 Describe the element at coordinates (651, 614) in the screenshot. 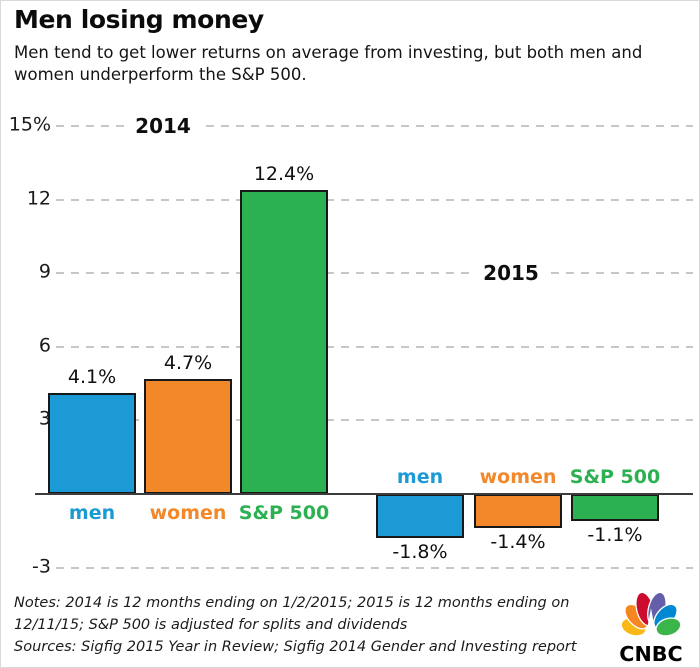

I see `cnbc-peacock-icon` at that location.